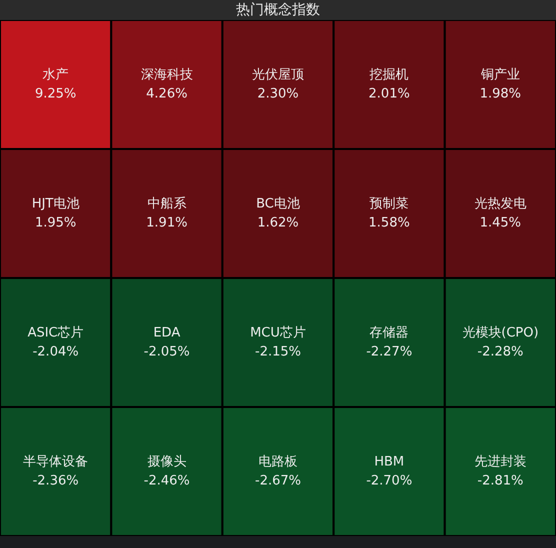 This screenshot has height=548, width=556. I want to click on data-label: -2.15%, so click(278, 352).